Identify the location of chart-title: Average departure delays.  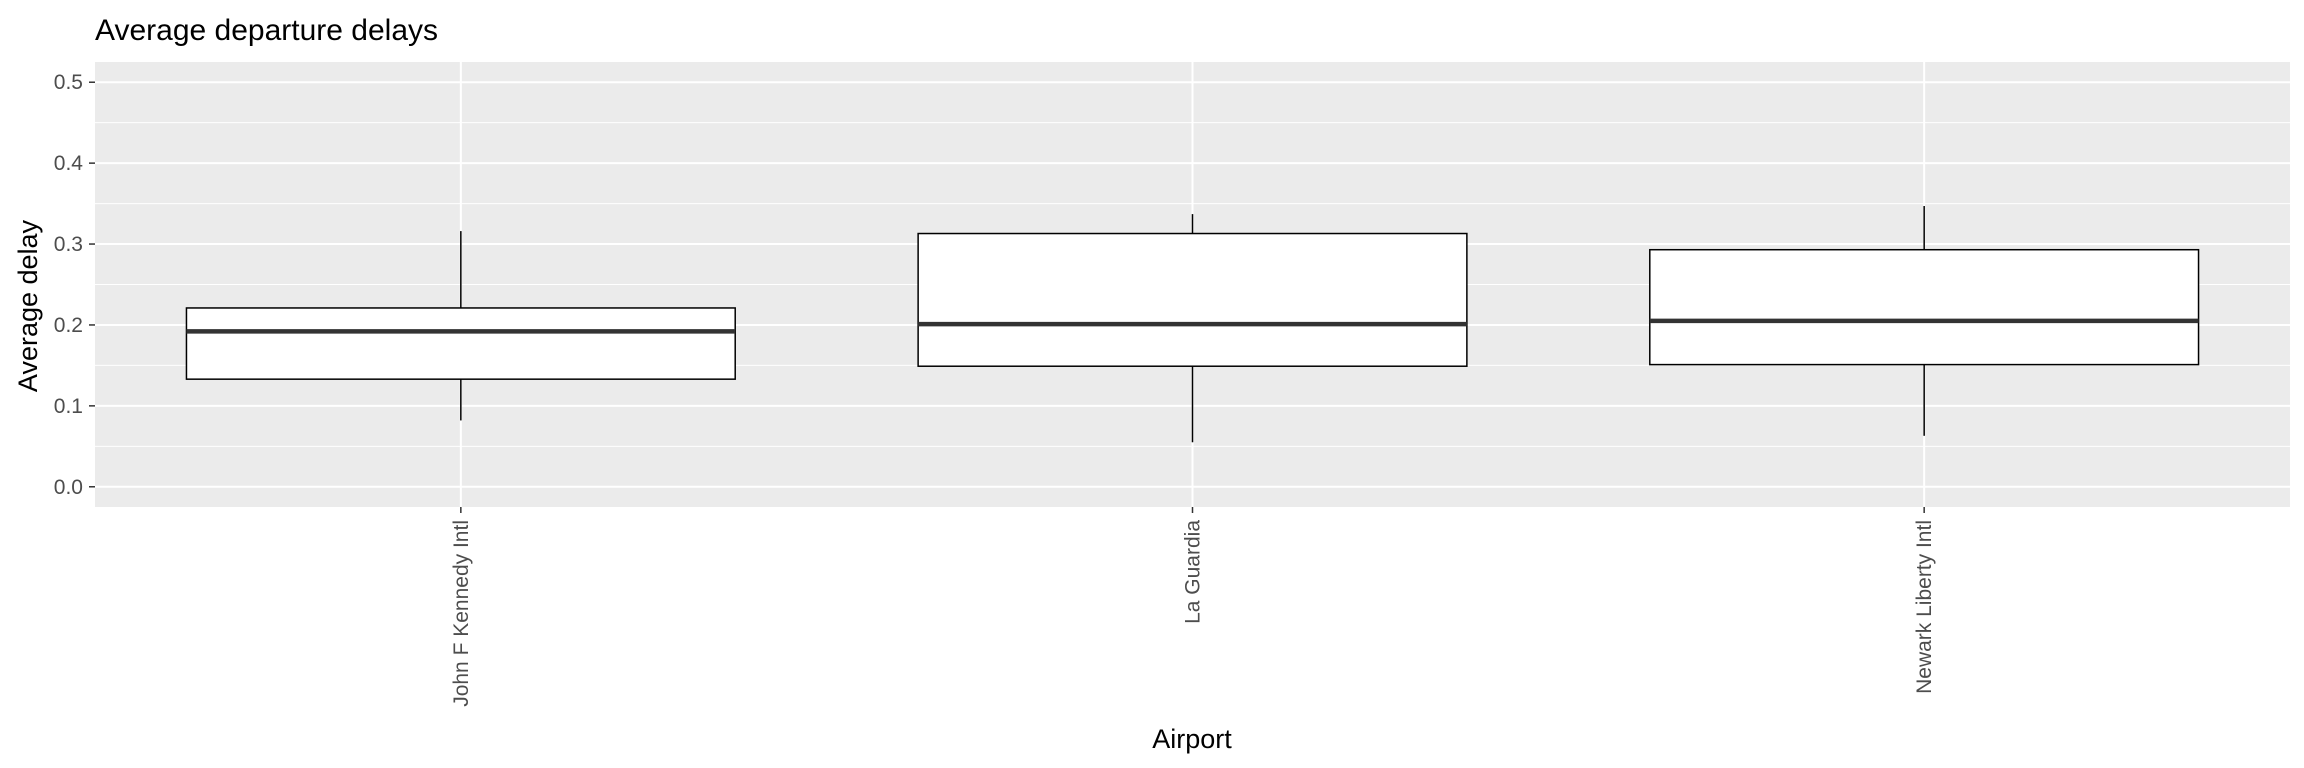
(266, 30).